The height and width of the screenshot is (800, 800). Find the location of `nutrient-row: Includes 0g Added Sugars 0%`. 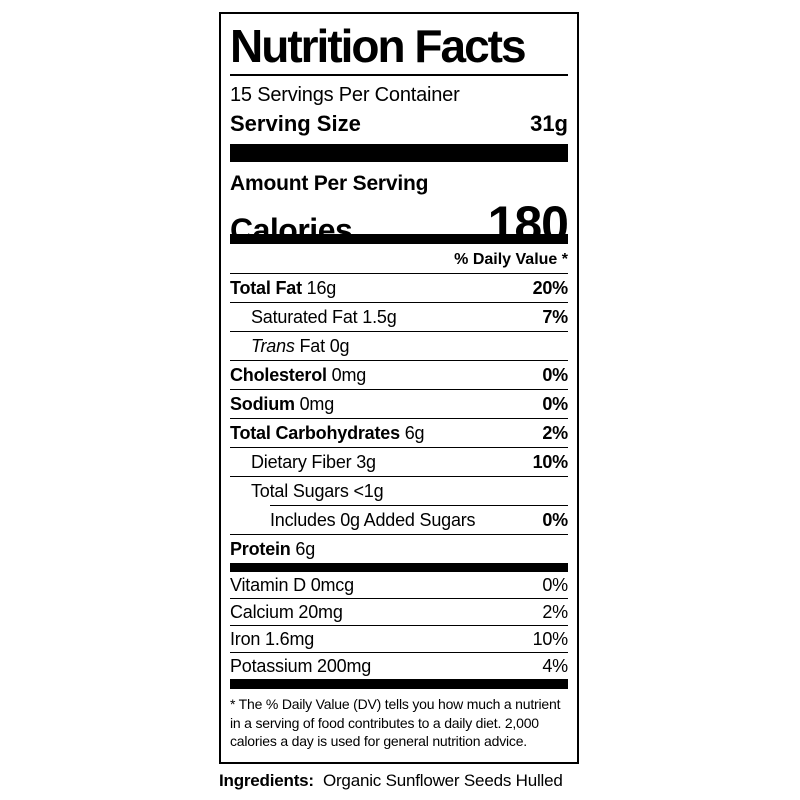

nutrient-row: Includes 0g Added Sugars 0% is located at coordinates (399, 520).